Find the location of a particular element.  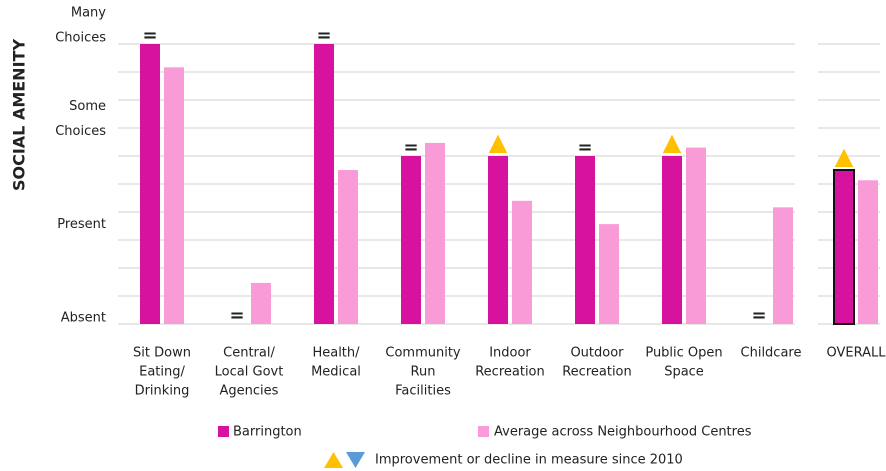

x-tick-label: Space is located at coordinates (684, 372).